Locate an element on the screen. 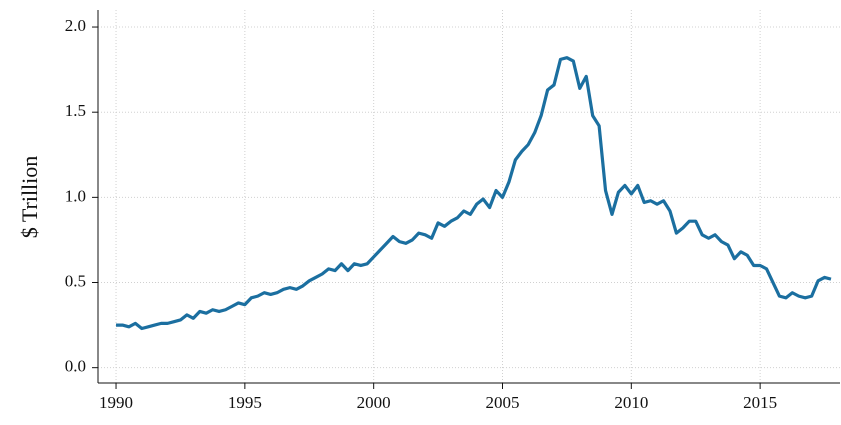 This screenshot has width=841, height=425. x-tick-label: 1990 is located at coordinates (116, 402).